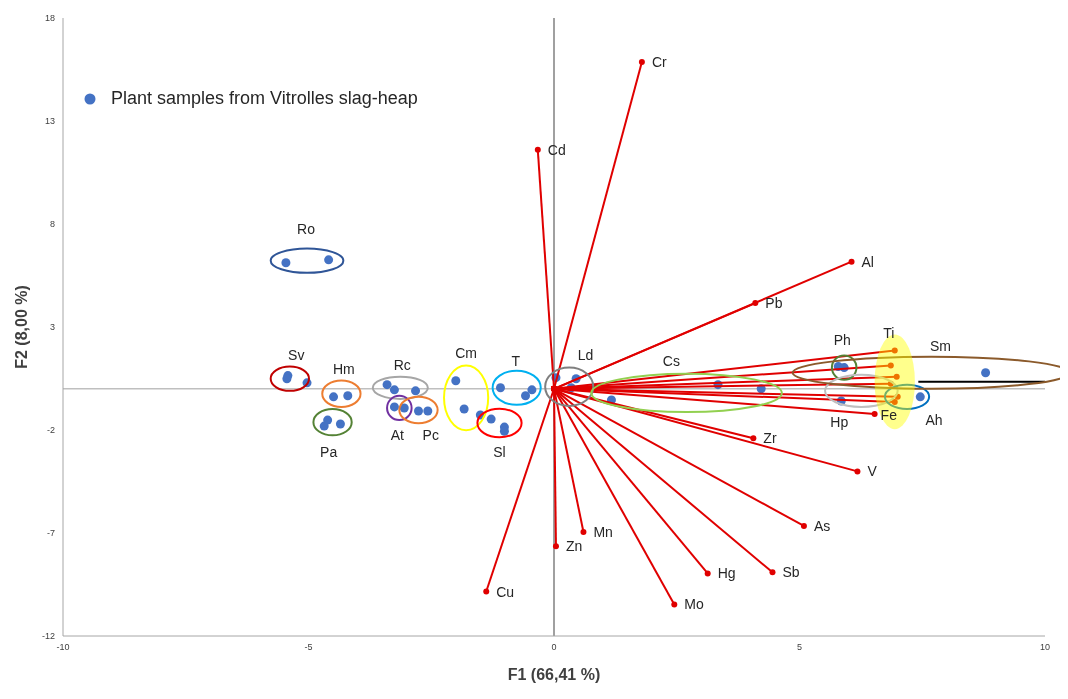 The height and width of the screenshot is (699, 1068). What do you see at coordinates (934, 420) in the screenshot?
I see `annotation: Ah` at bounding box center [934, 420].